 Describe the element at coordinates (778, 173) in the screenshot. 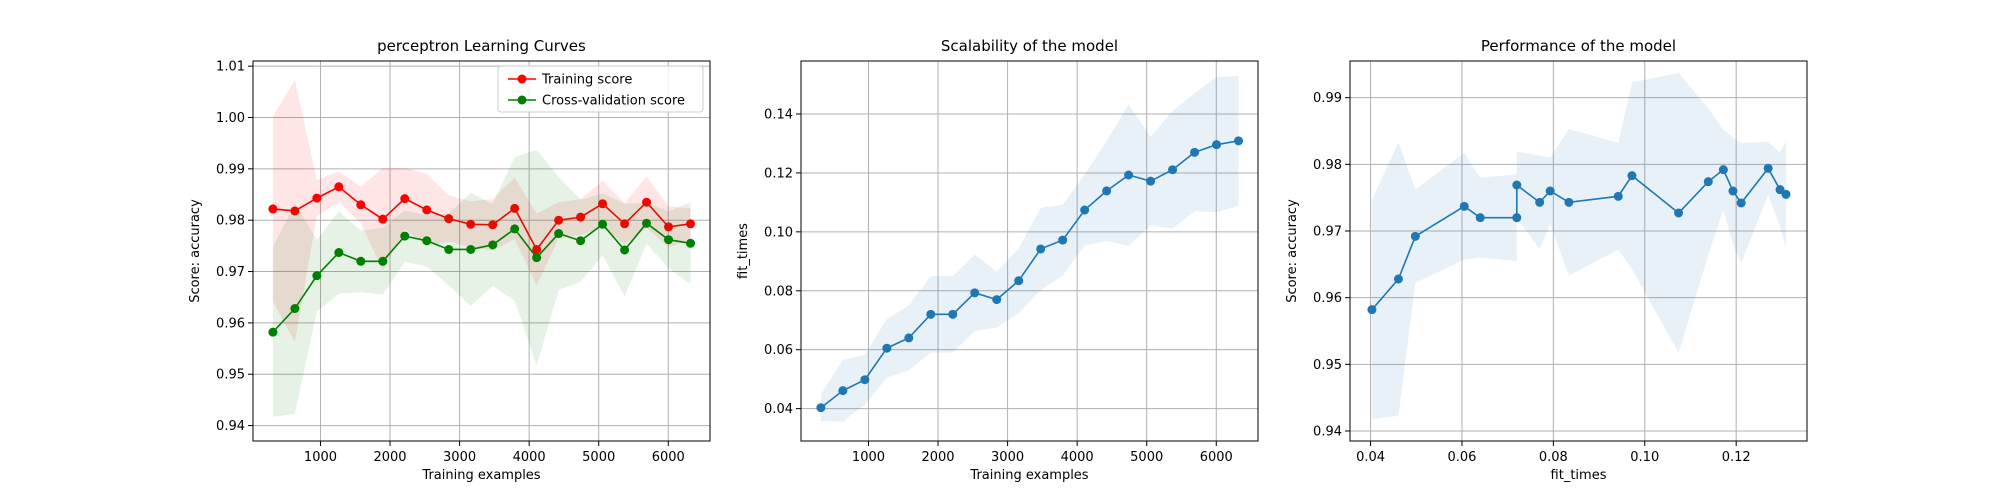

I see `scalability-ytick-label: 0.12` at that location.